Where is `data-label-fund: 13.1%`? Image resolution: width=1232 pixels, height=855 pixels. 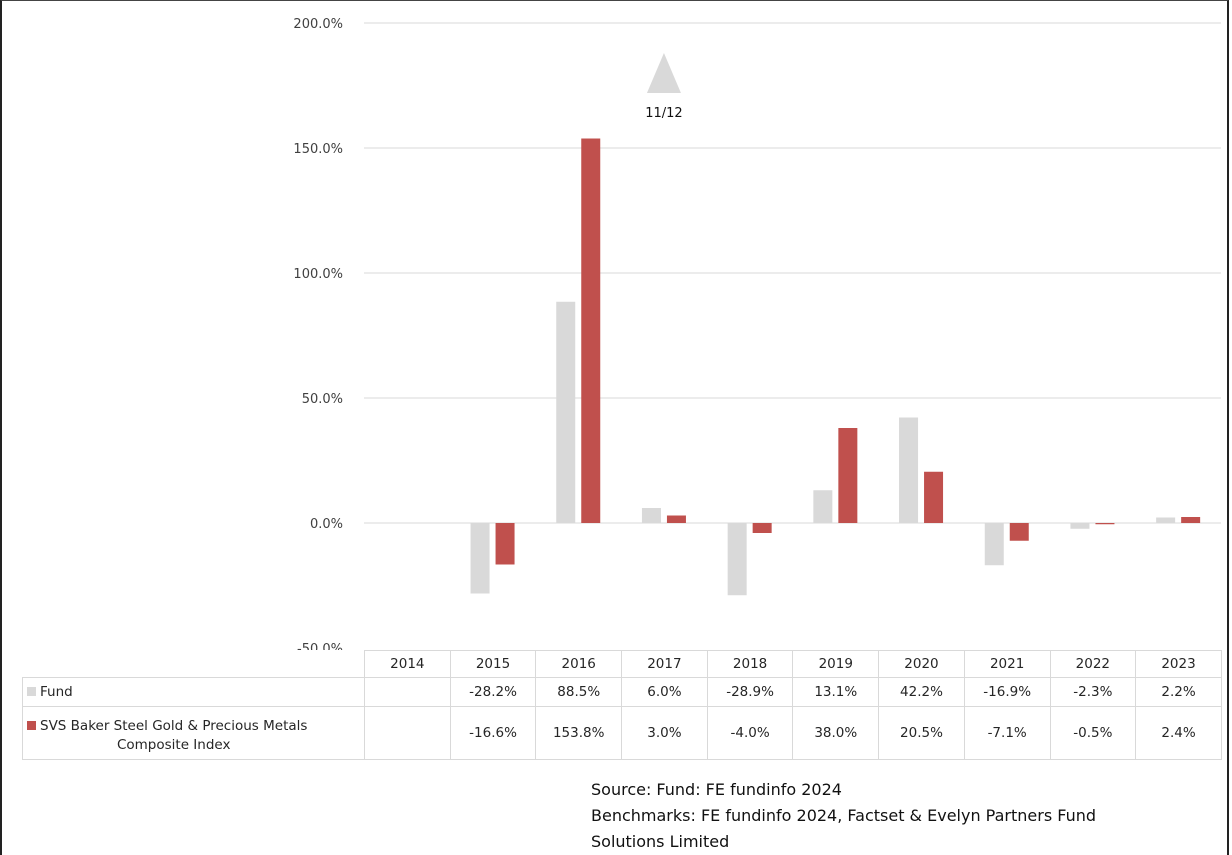
data-label-fund: 13.1% is located at coordinates (836, 692).